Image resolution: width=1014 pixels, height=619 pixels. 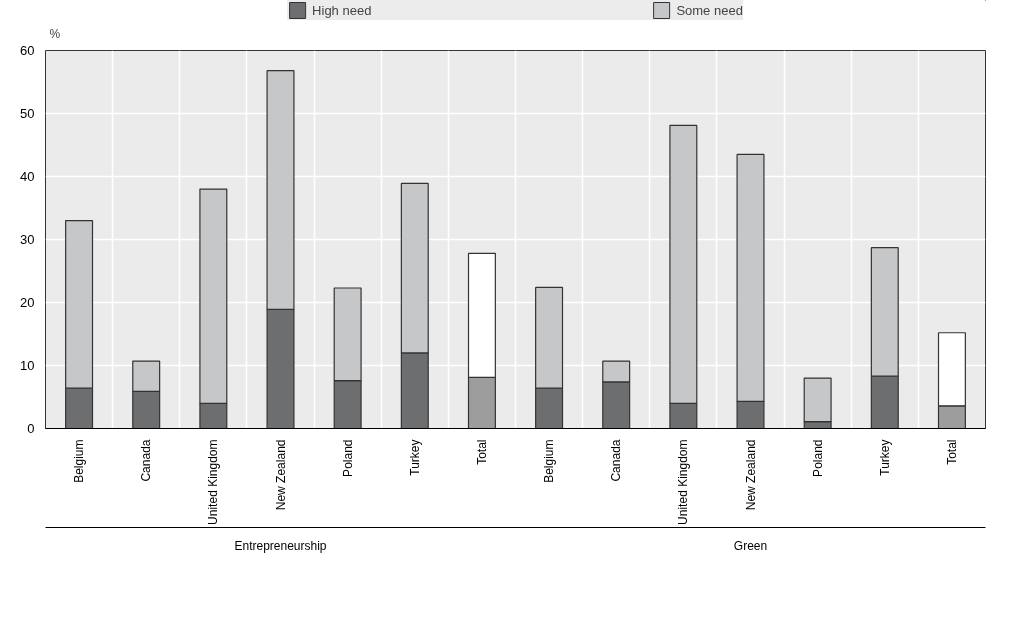 What do you see at coordinates (342, 10) in the screenshot?
I see `legend-label: High need` at bounding box center [342, 10].